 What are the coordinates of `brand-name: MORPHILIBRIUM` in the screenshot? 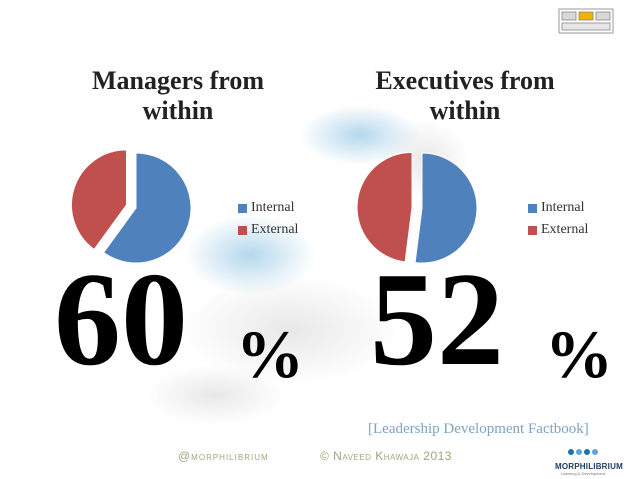 It's located at (589, 466).